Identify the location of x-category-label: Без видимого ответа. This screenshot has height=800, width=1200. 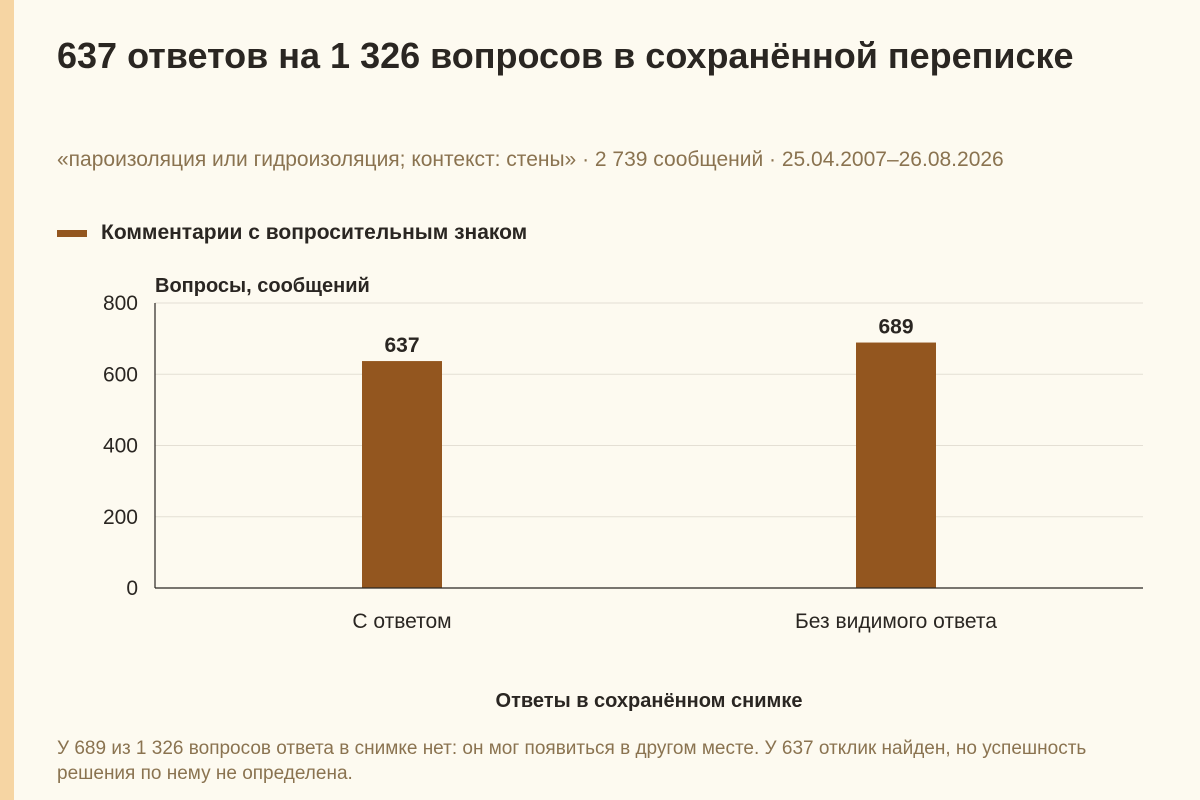
(896, 621).